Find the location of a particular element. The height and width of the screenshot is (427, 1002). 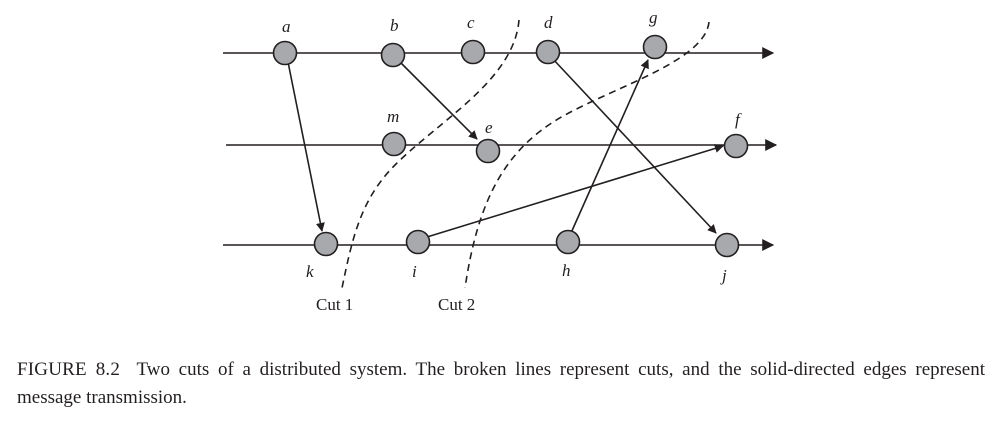

node-label-j: j is located at coordinates (723, 275).